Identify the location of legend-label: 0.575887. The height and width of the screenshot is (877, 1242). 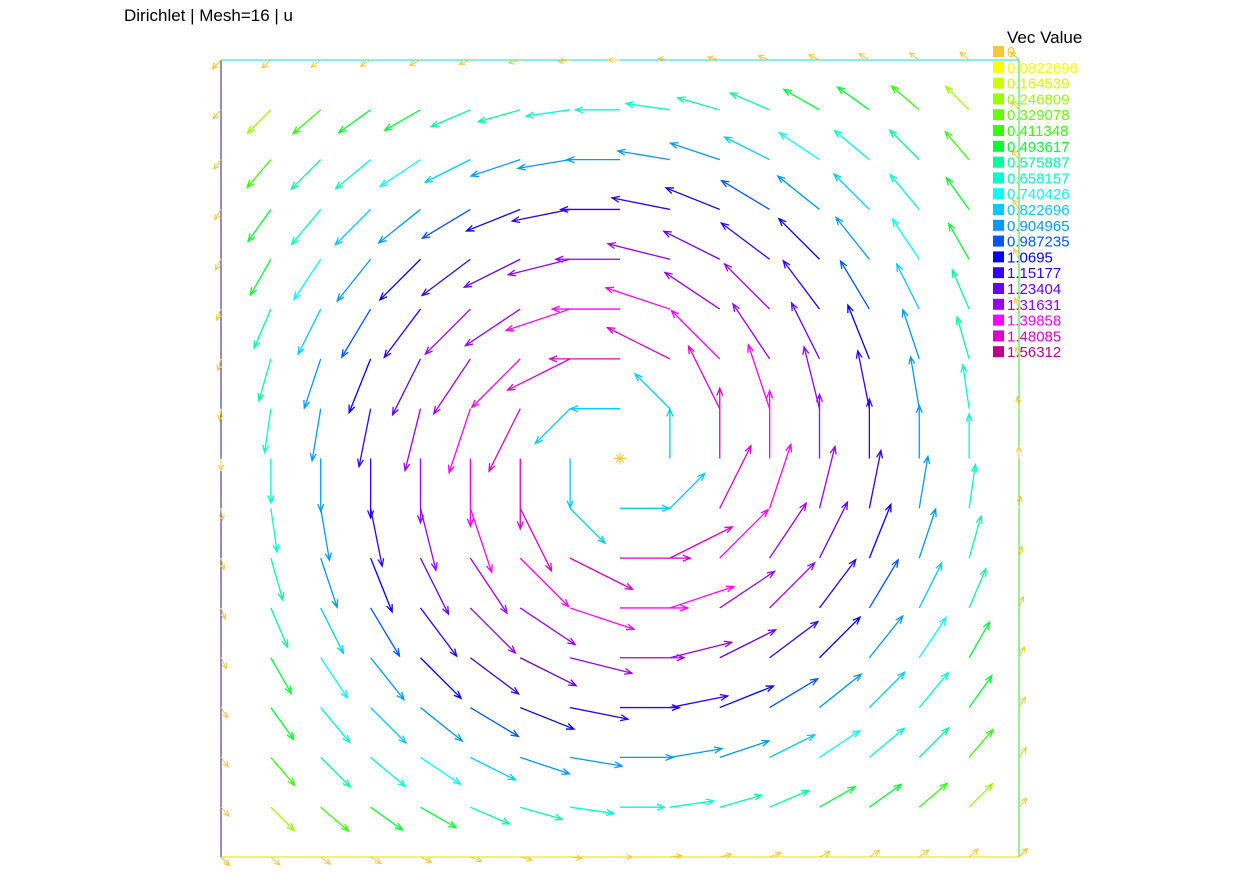
(1038, 163).